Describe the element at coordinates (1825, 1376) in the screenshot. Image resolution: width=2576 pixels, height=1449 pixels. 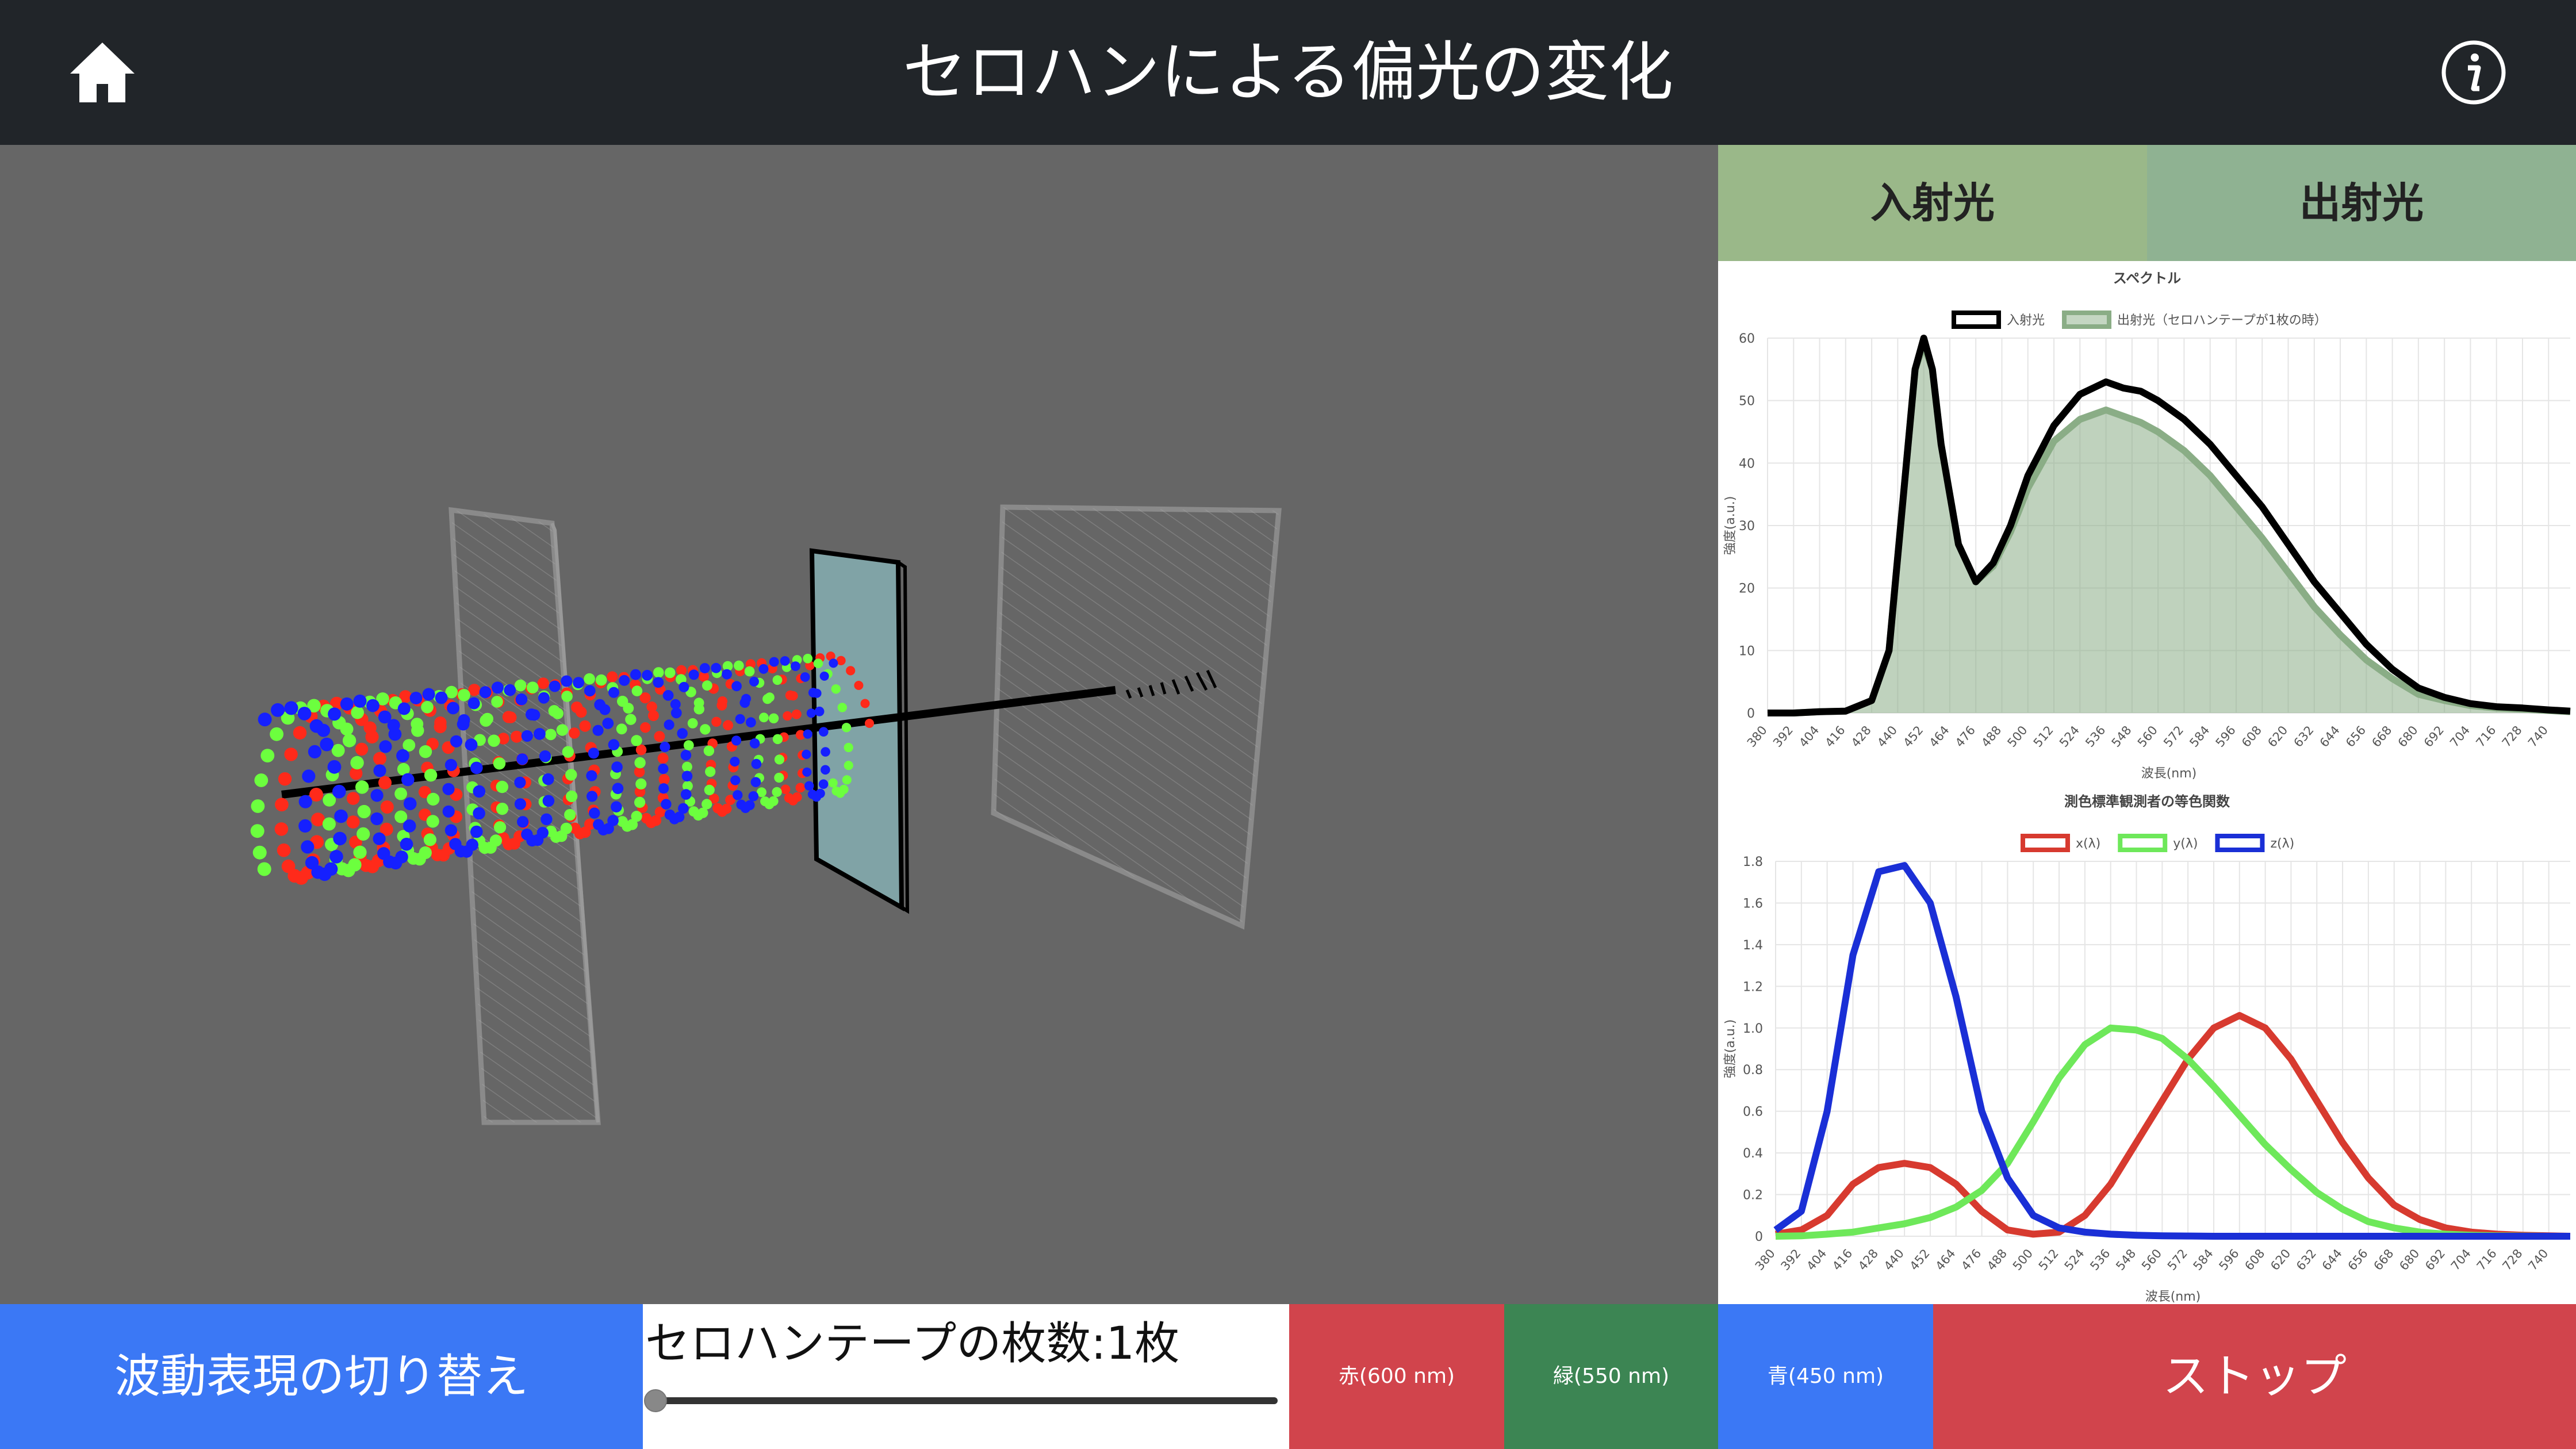
I see `blue-light-button: 青(450 nm)` at that location.